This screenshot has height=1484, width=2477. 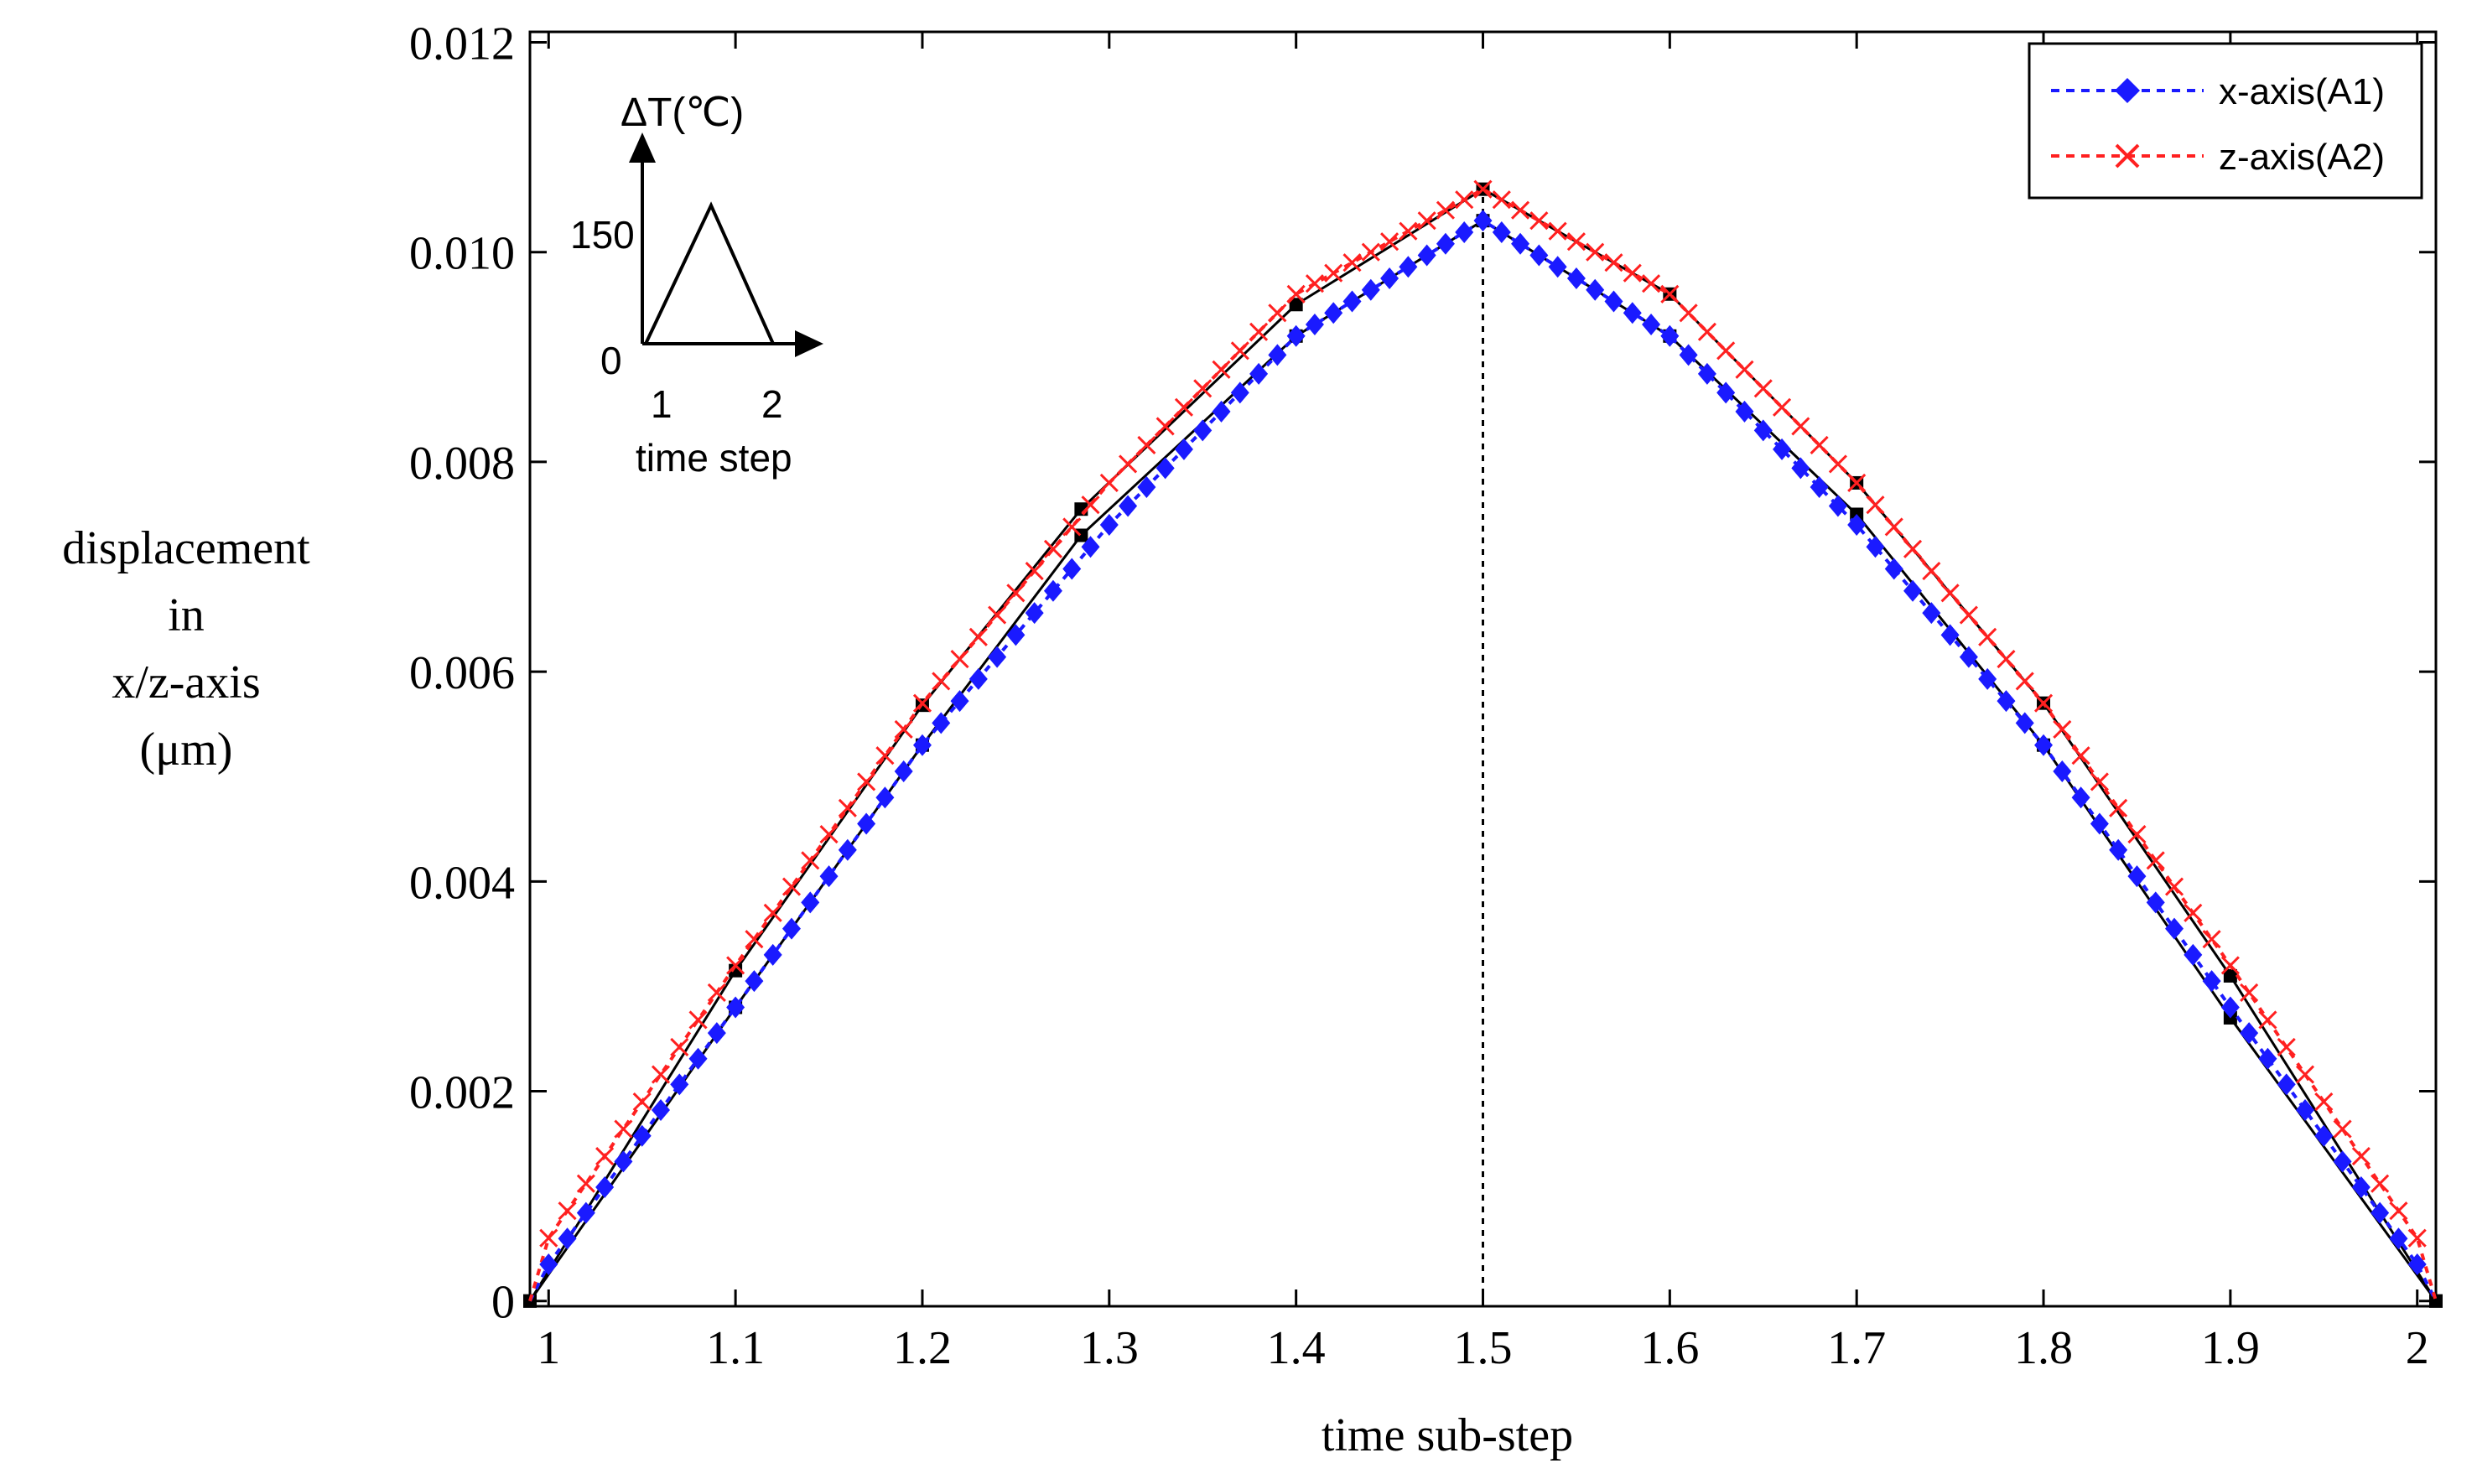 What do you see at coordinates (186, 615) in the screenshot?
I see `y-axis-title-line: in` at bounding box center [186, 615].